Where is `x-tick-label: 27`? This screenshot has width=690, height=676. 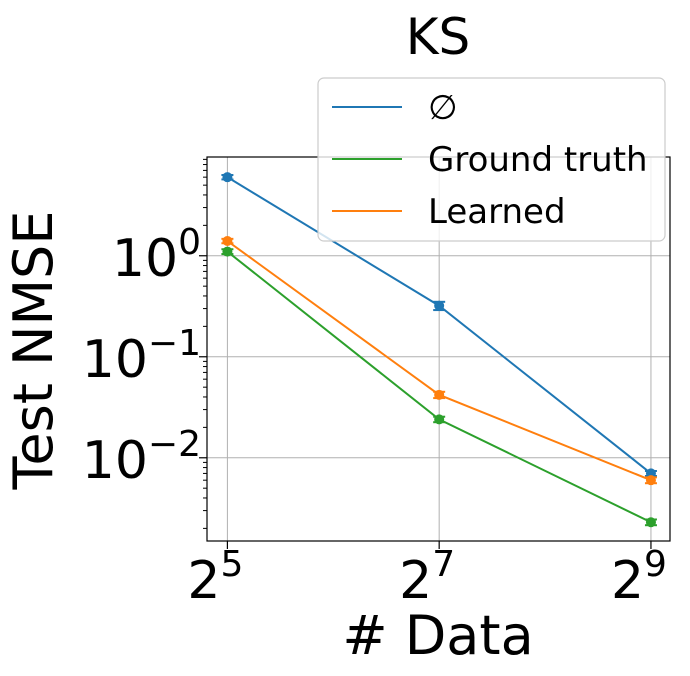 x-tick-label: 27 is located at coordinates (427, 577).